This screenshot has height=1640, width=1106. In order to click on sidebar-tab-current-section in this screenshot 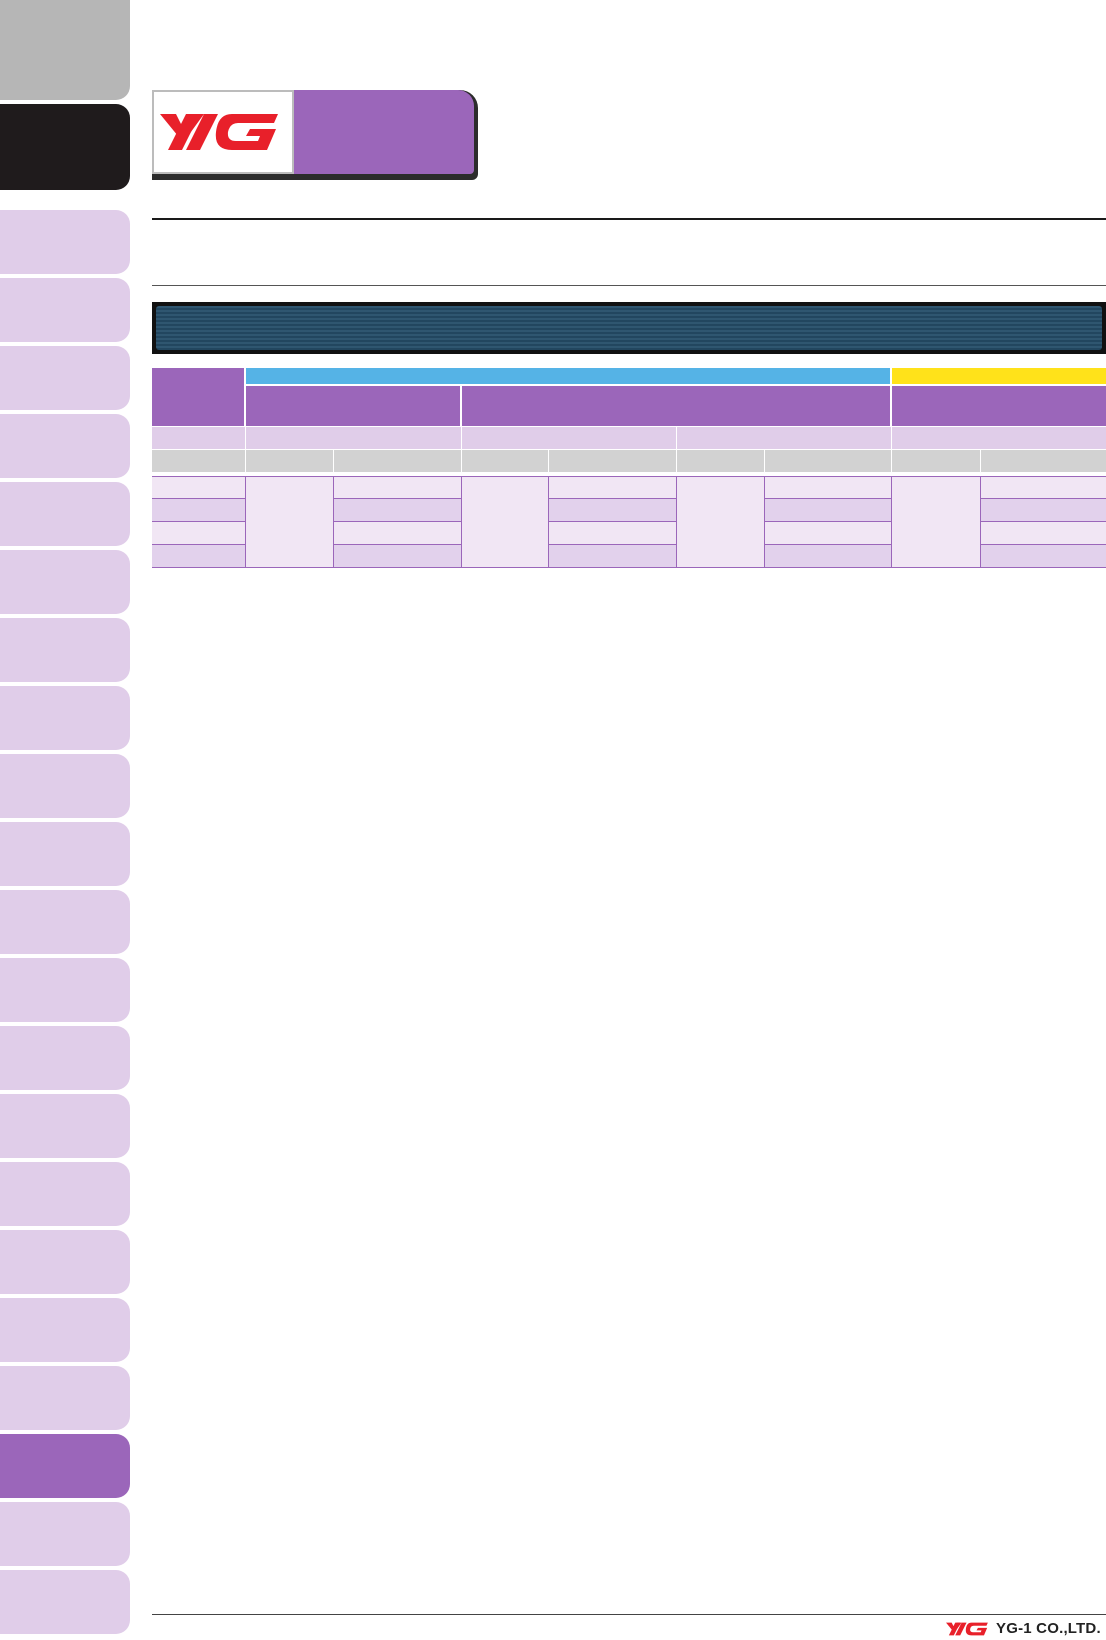, I will do `click(65, 147)`.